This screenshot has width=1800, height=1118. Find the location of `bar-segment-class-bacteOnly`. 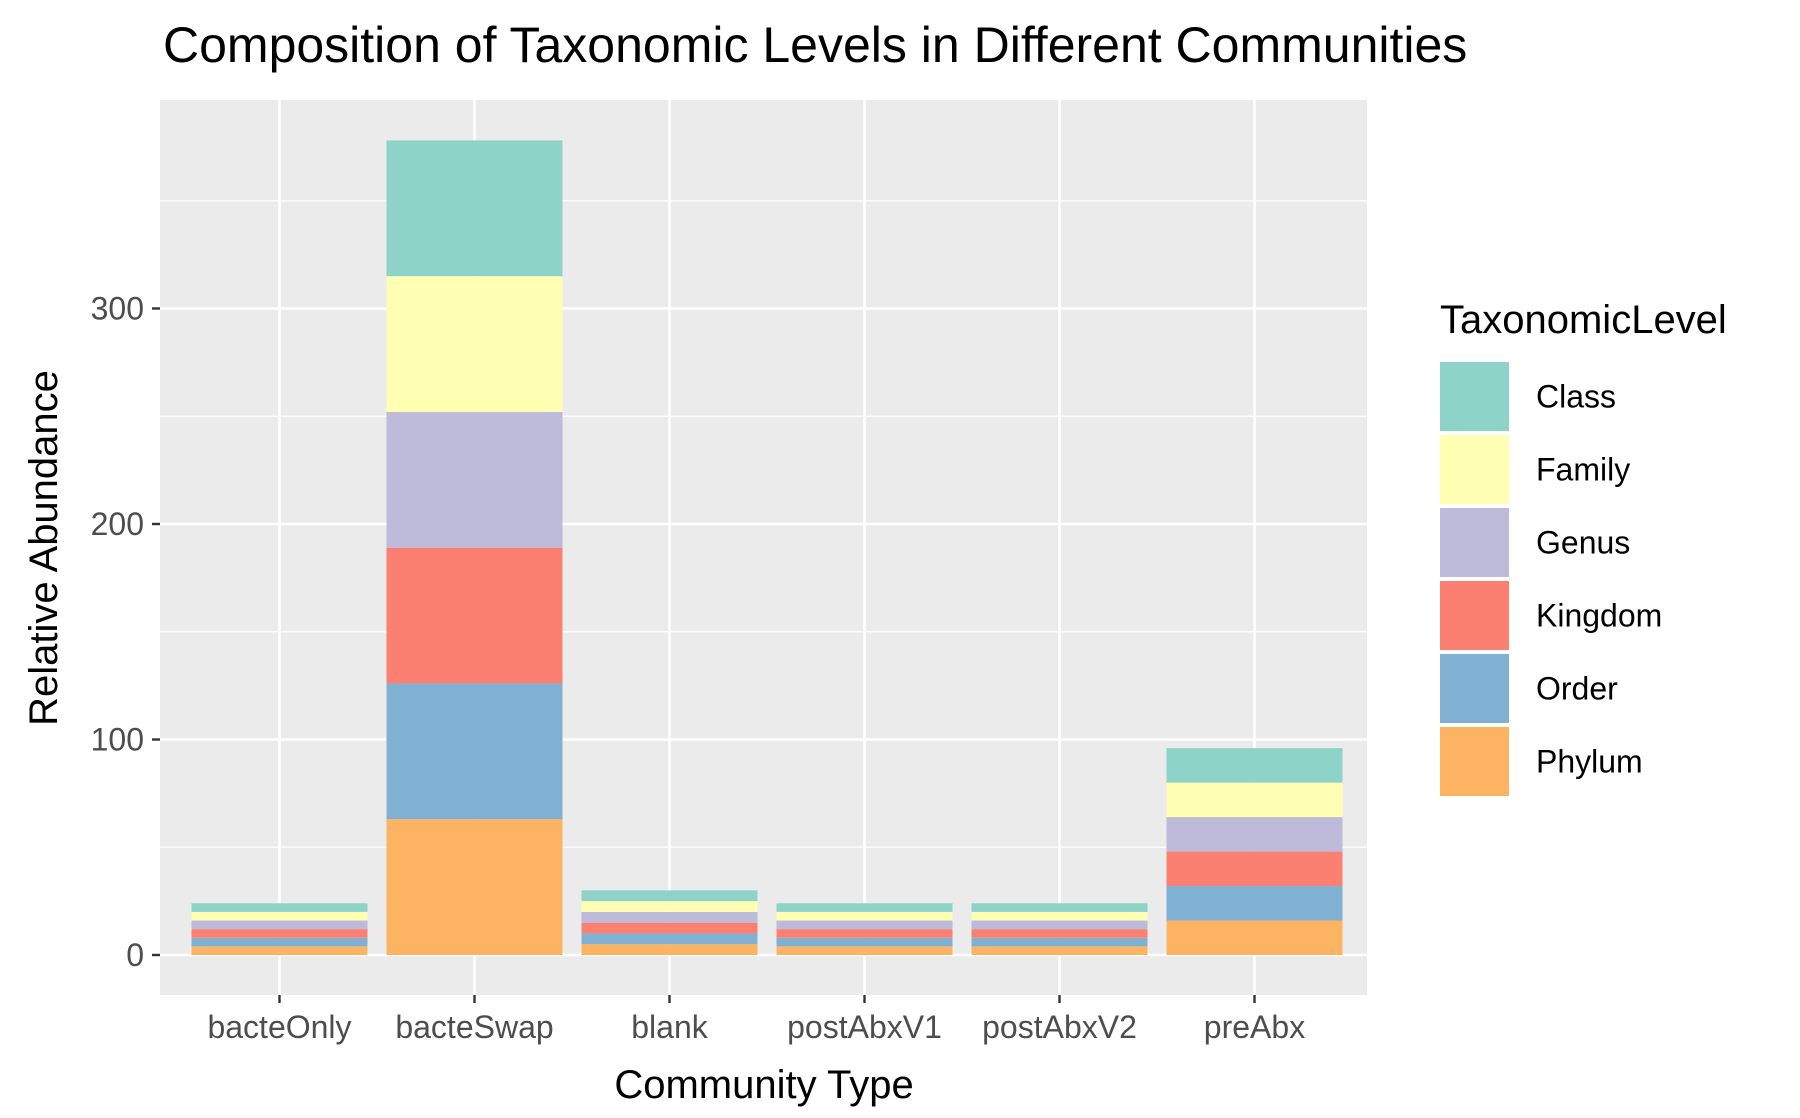

bar-segment-class-bacteOnly is located at coordinates (279, 907).